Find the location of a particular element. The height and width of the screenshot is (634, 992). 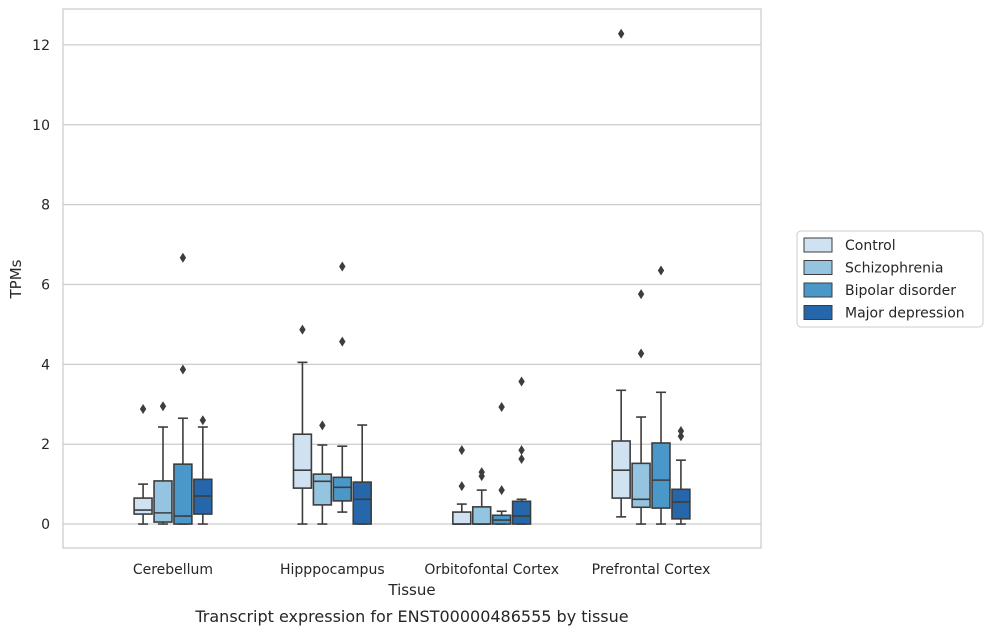

x-tick-label: Prefrontal Cortex is located at coordinates (651, 570).